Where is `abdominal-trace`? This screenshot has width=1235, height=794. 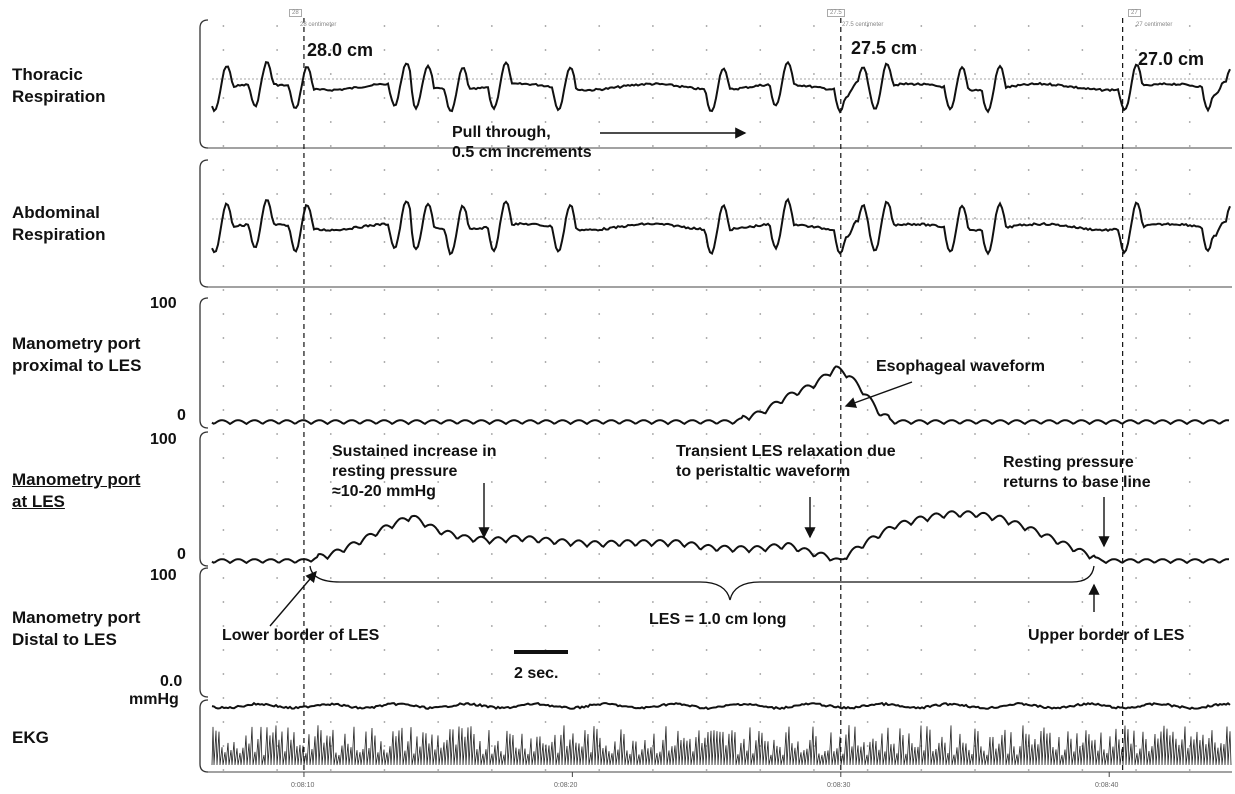 abdominal-trace is located at coordinates (721, 226).